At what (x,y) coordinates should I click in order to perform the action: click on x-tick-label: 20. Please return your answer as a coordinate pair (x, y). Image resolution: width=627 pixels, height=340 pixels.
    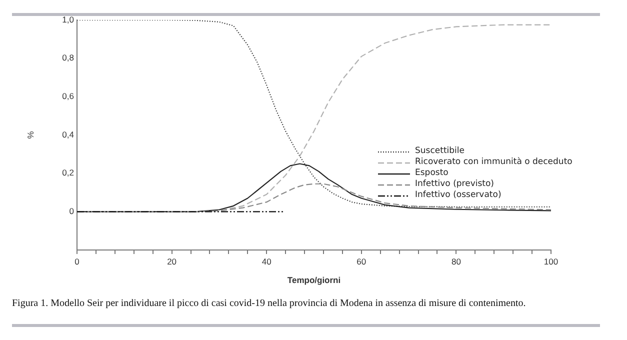
    Looking at the image, I should click on (172, 261).